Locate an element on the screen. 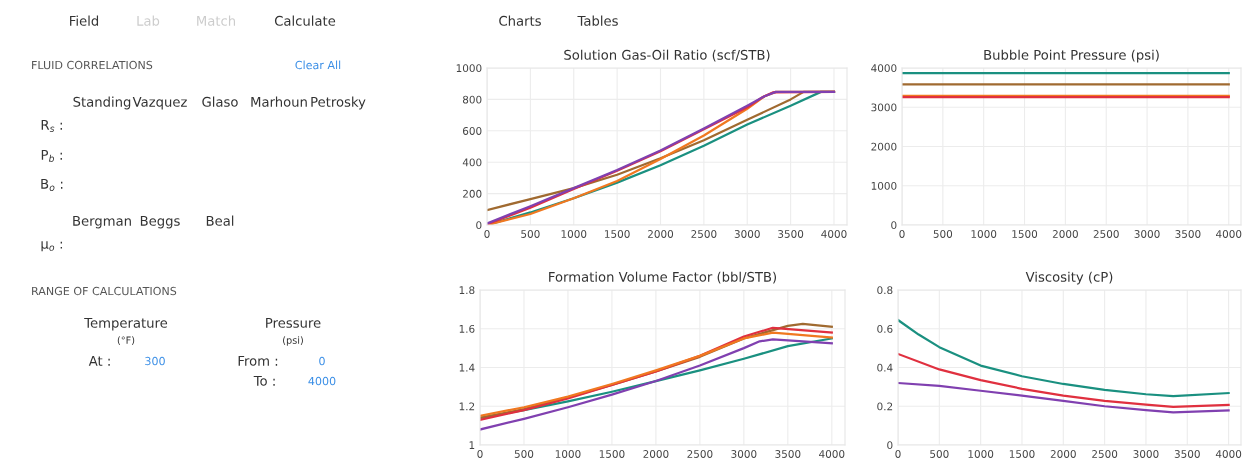  text: FLUID CORRELATIONS is located at coordinates (92, 65).